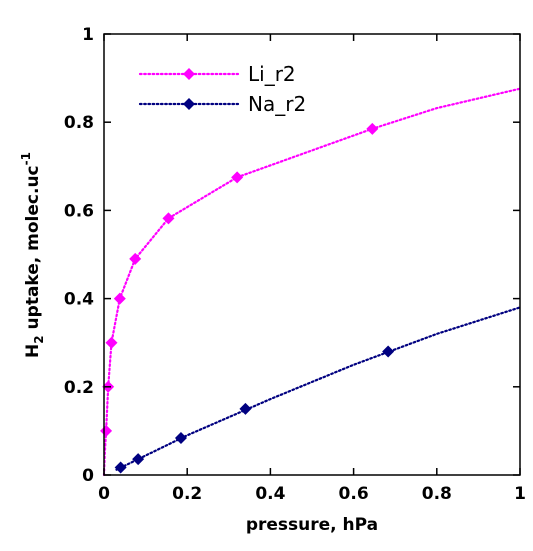 This screenshot has width=533, height=551. I want to click on y-axis-title-prefix: H, so click(33, 351).